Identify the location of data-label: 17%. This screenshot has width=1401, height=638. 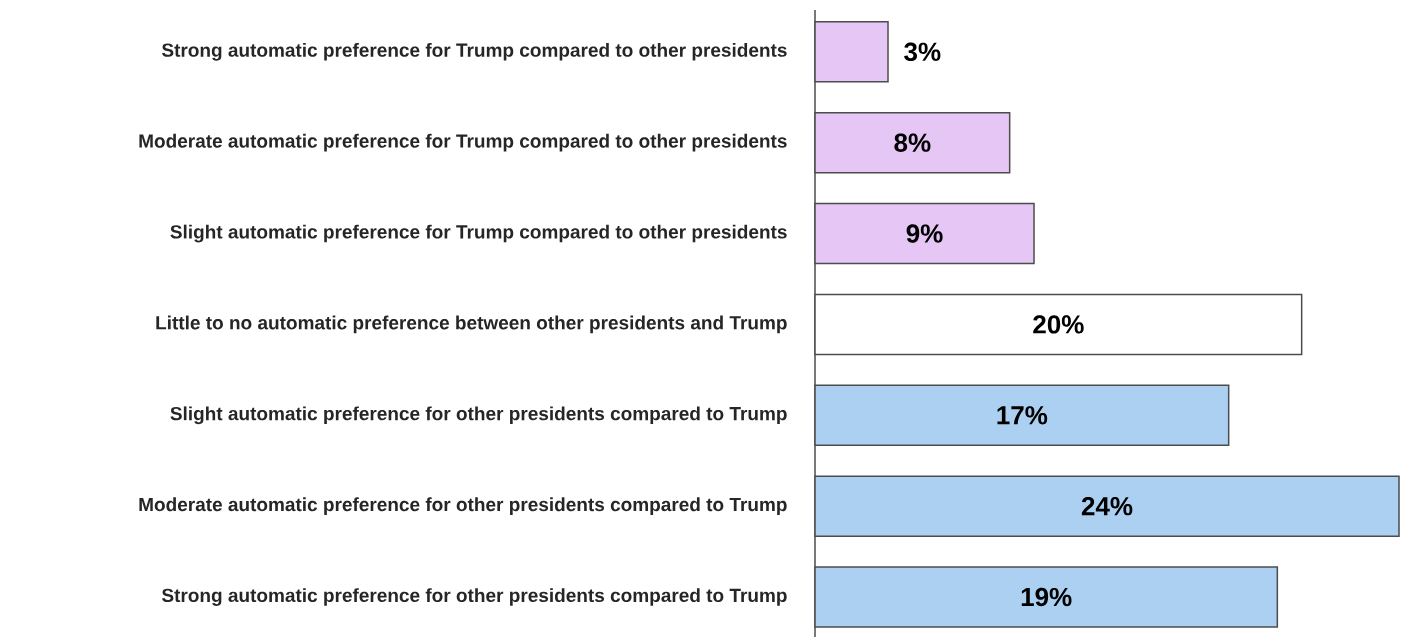
(1022, 415).